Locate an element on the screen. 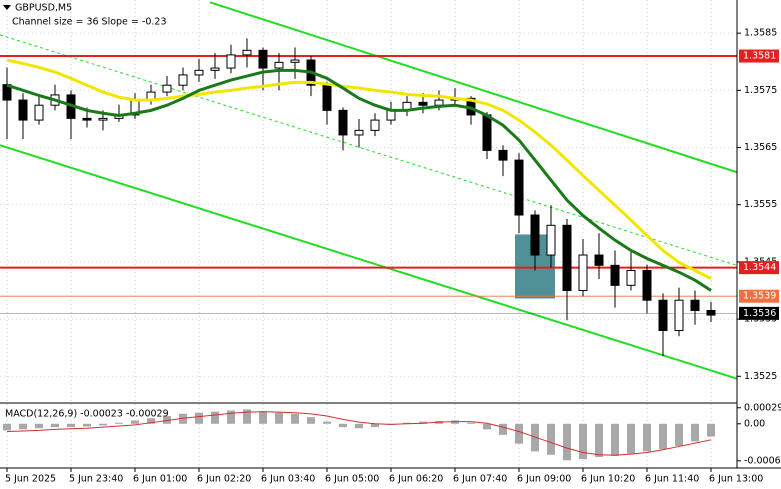 This screenshot has height=489, width=781. y-tick-label: 1.3525 is located at coordinates (760, 376).